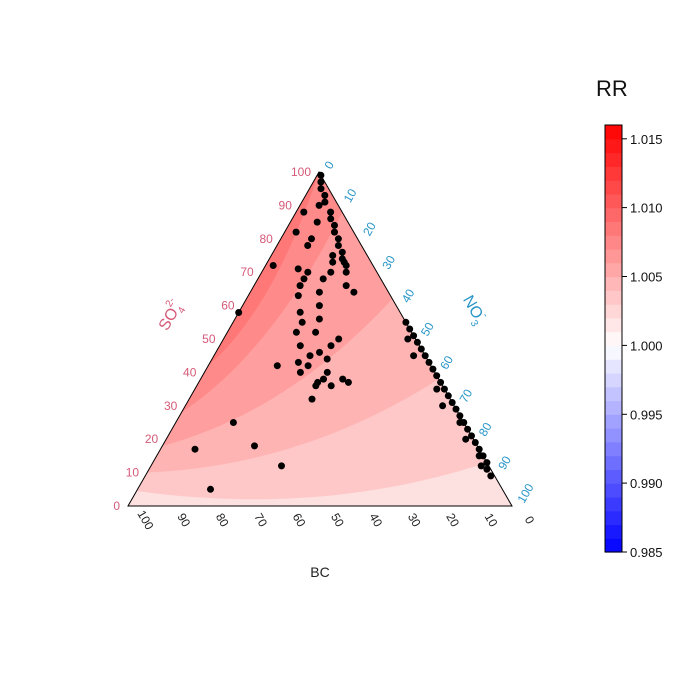 This screenshot has height=699, width=699. I want to click on left-tick-label: 60, so click(228, 306).